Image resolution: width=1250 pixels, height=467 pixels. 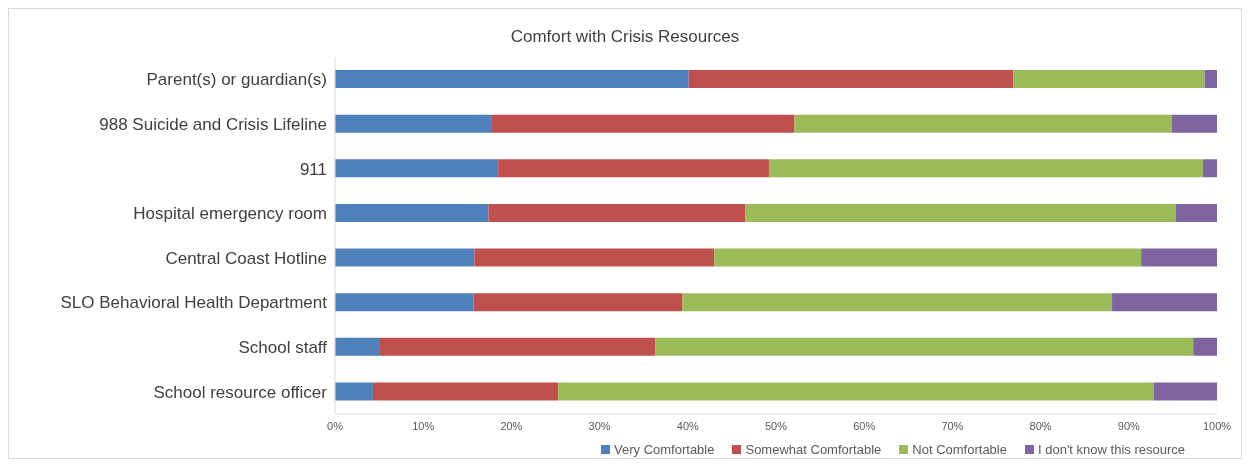 I want to click on y-tick-label: School resource officer, so click(x=240, y=392).